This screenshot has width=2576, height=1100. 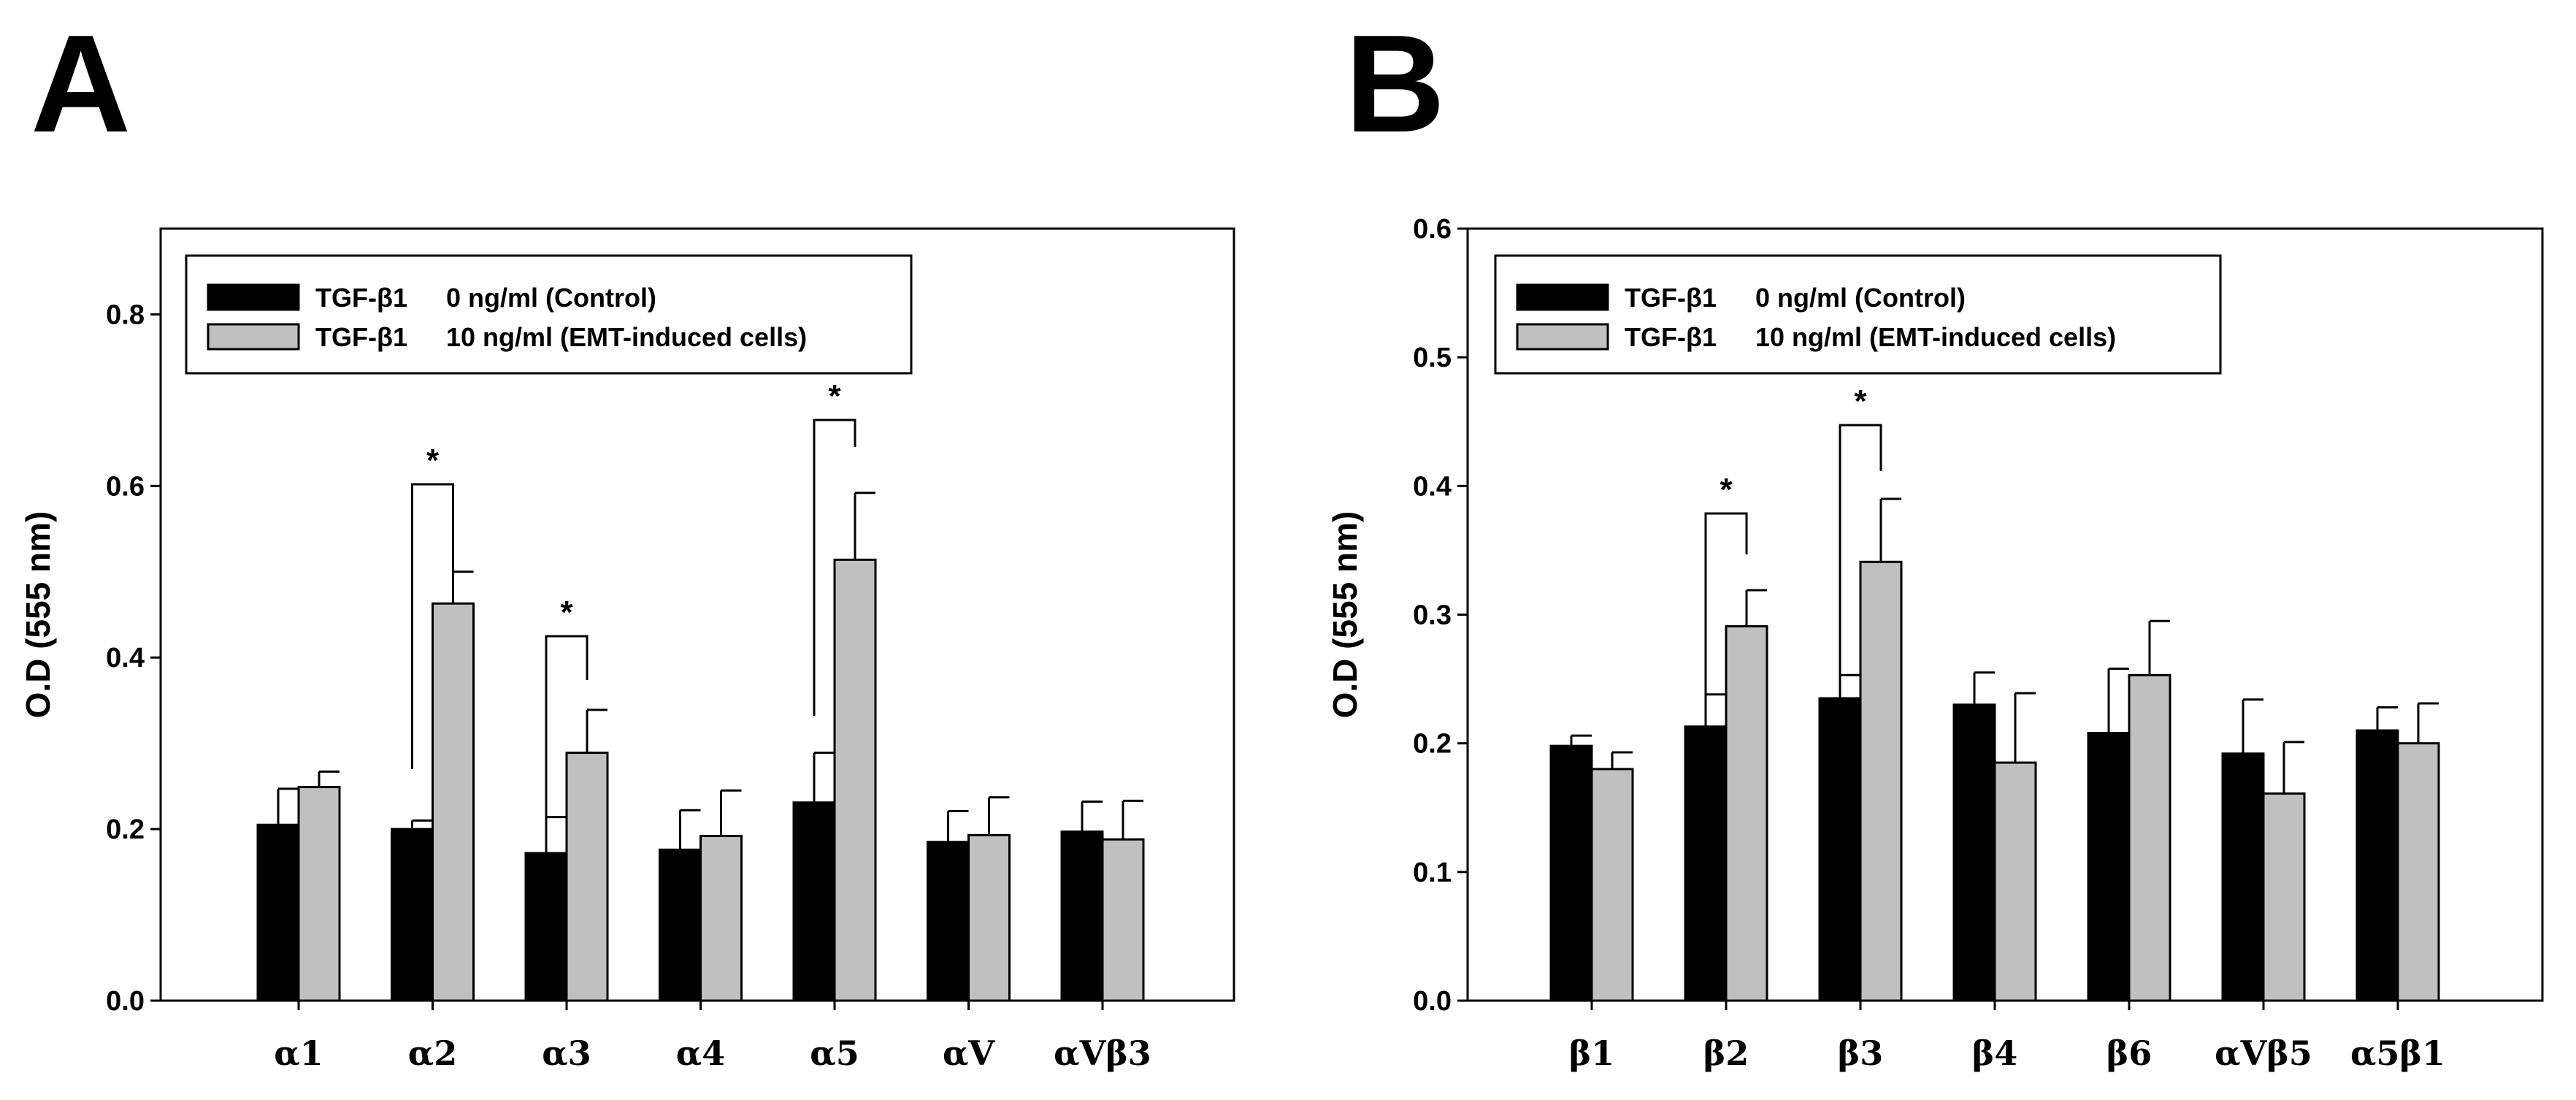 What do you see at coordinates (1861, 1054) in the screenshot?
I see `x-category-label: β3` at bounding box center [1861, 1054].